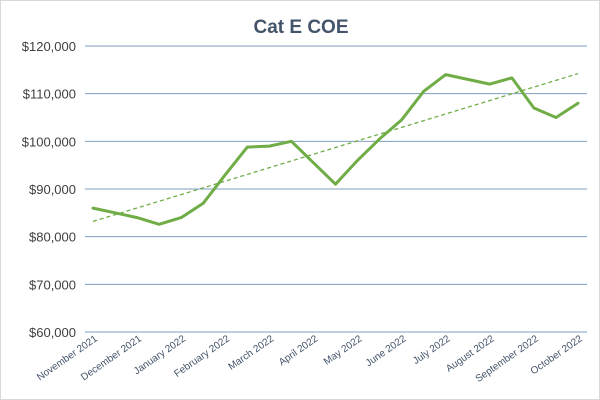  What do you see at coordinates (52, 332) in the screenshot?
I see `y-tick-label: $60,000` at bounding box center [52, 332].